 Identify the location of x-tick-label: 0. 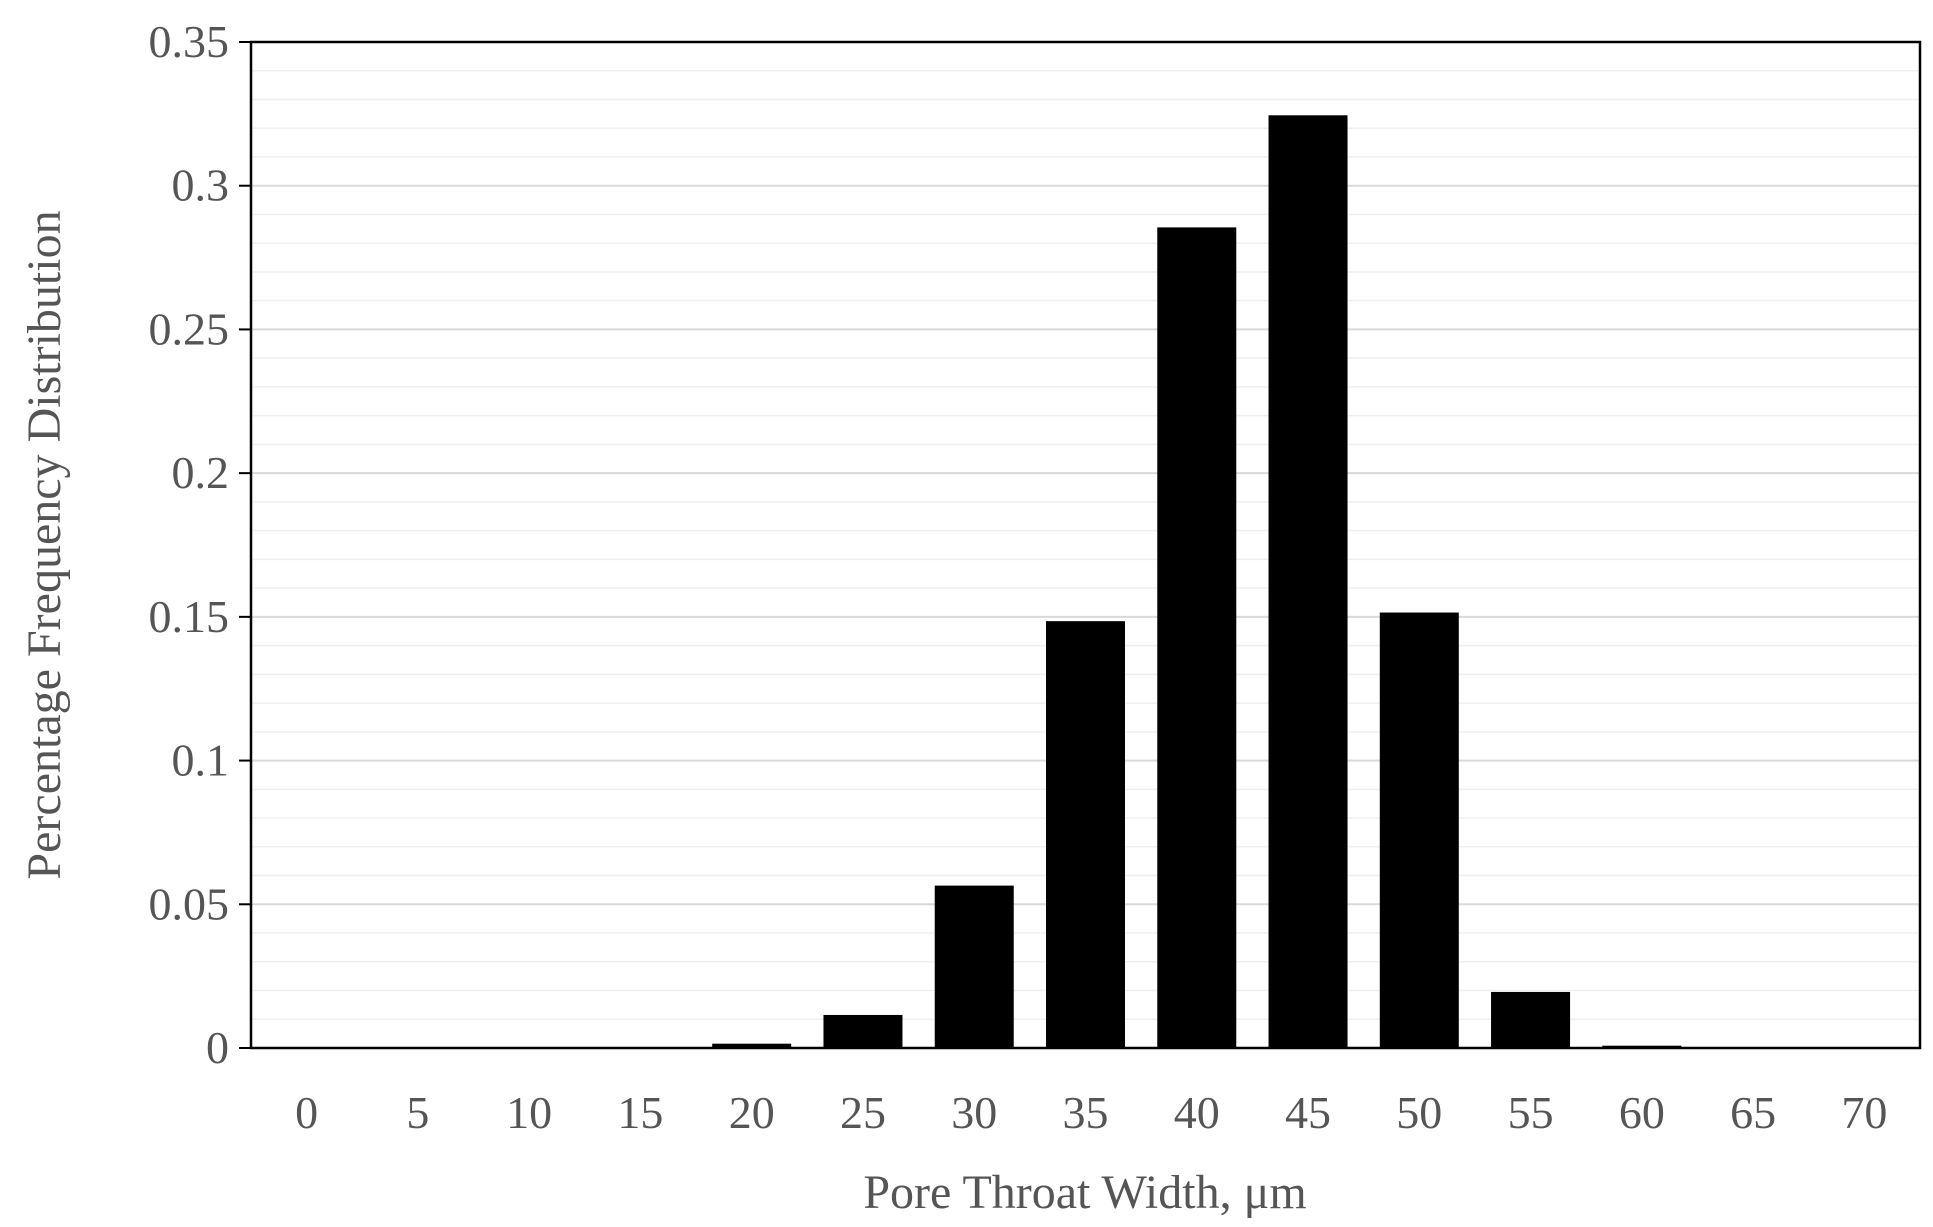
(306, 1112).